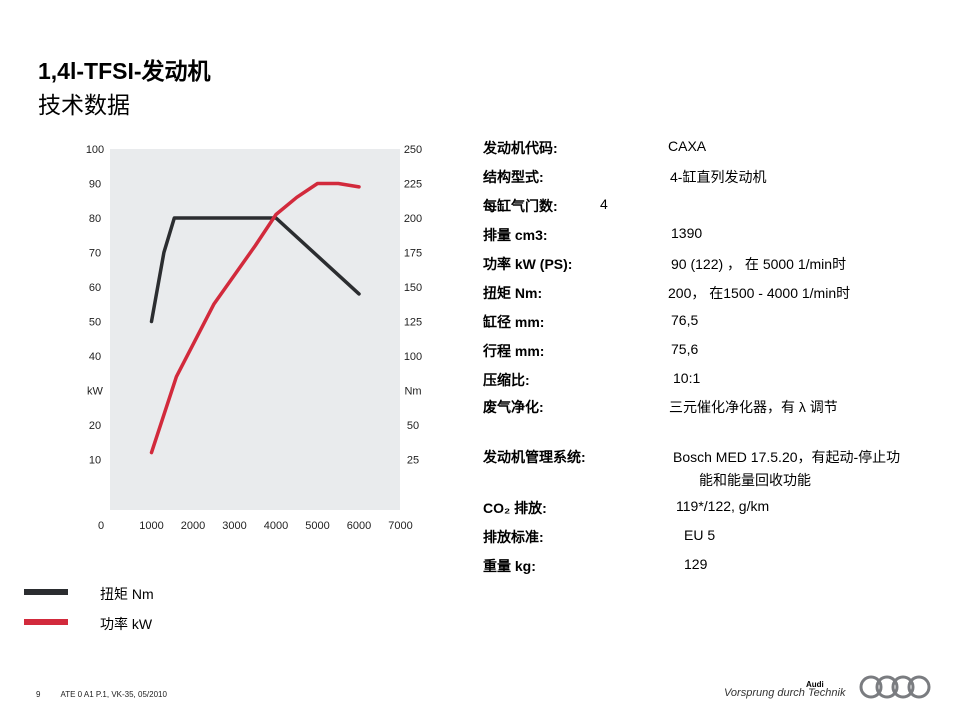  Describe the element at coordinates (687, 233) in the screenshot. I see `spec-value-displacement: 1390` at that location.